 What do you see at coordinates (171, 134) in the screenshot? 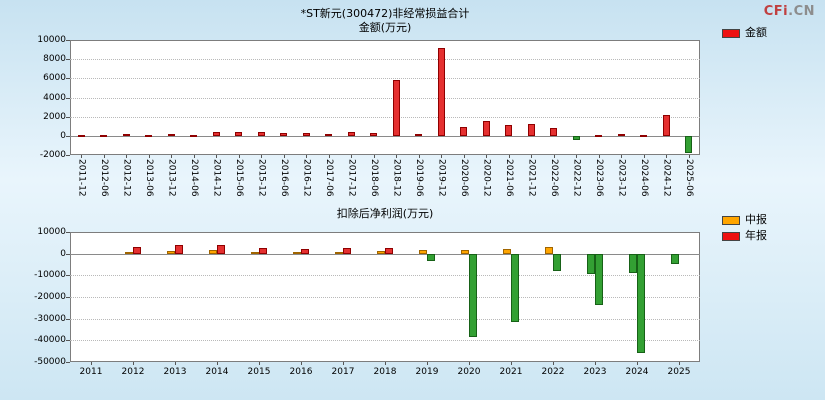
I see `bar-金额-2013-12` at bounding box center [171, 134].